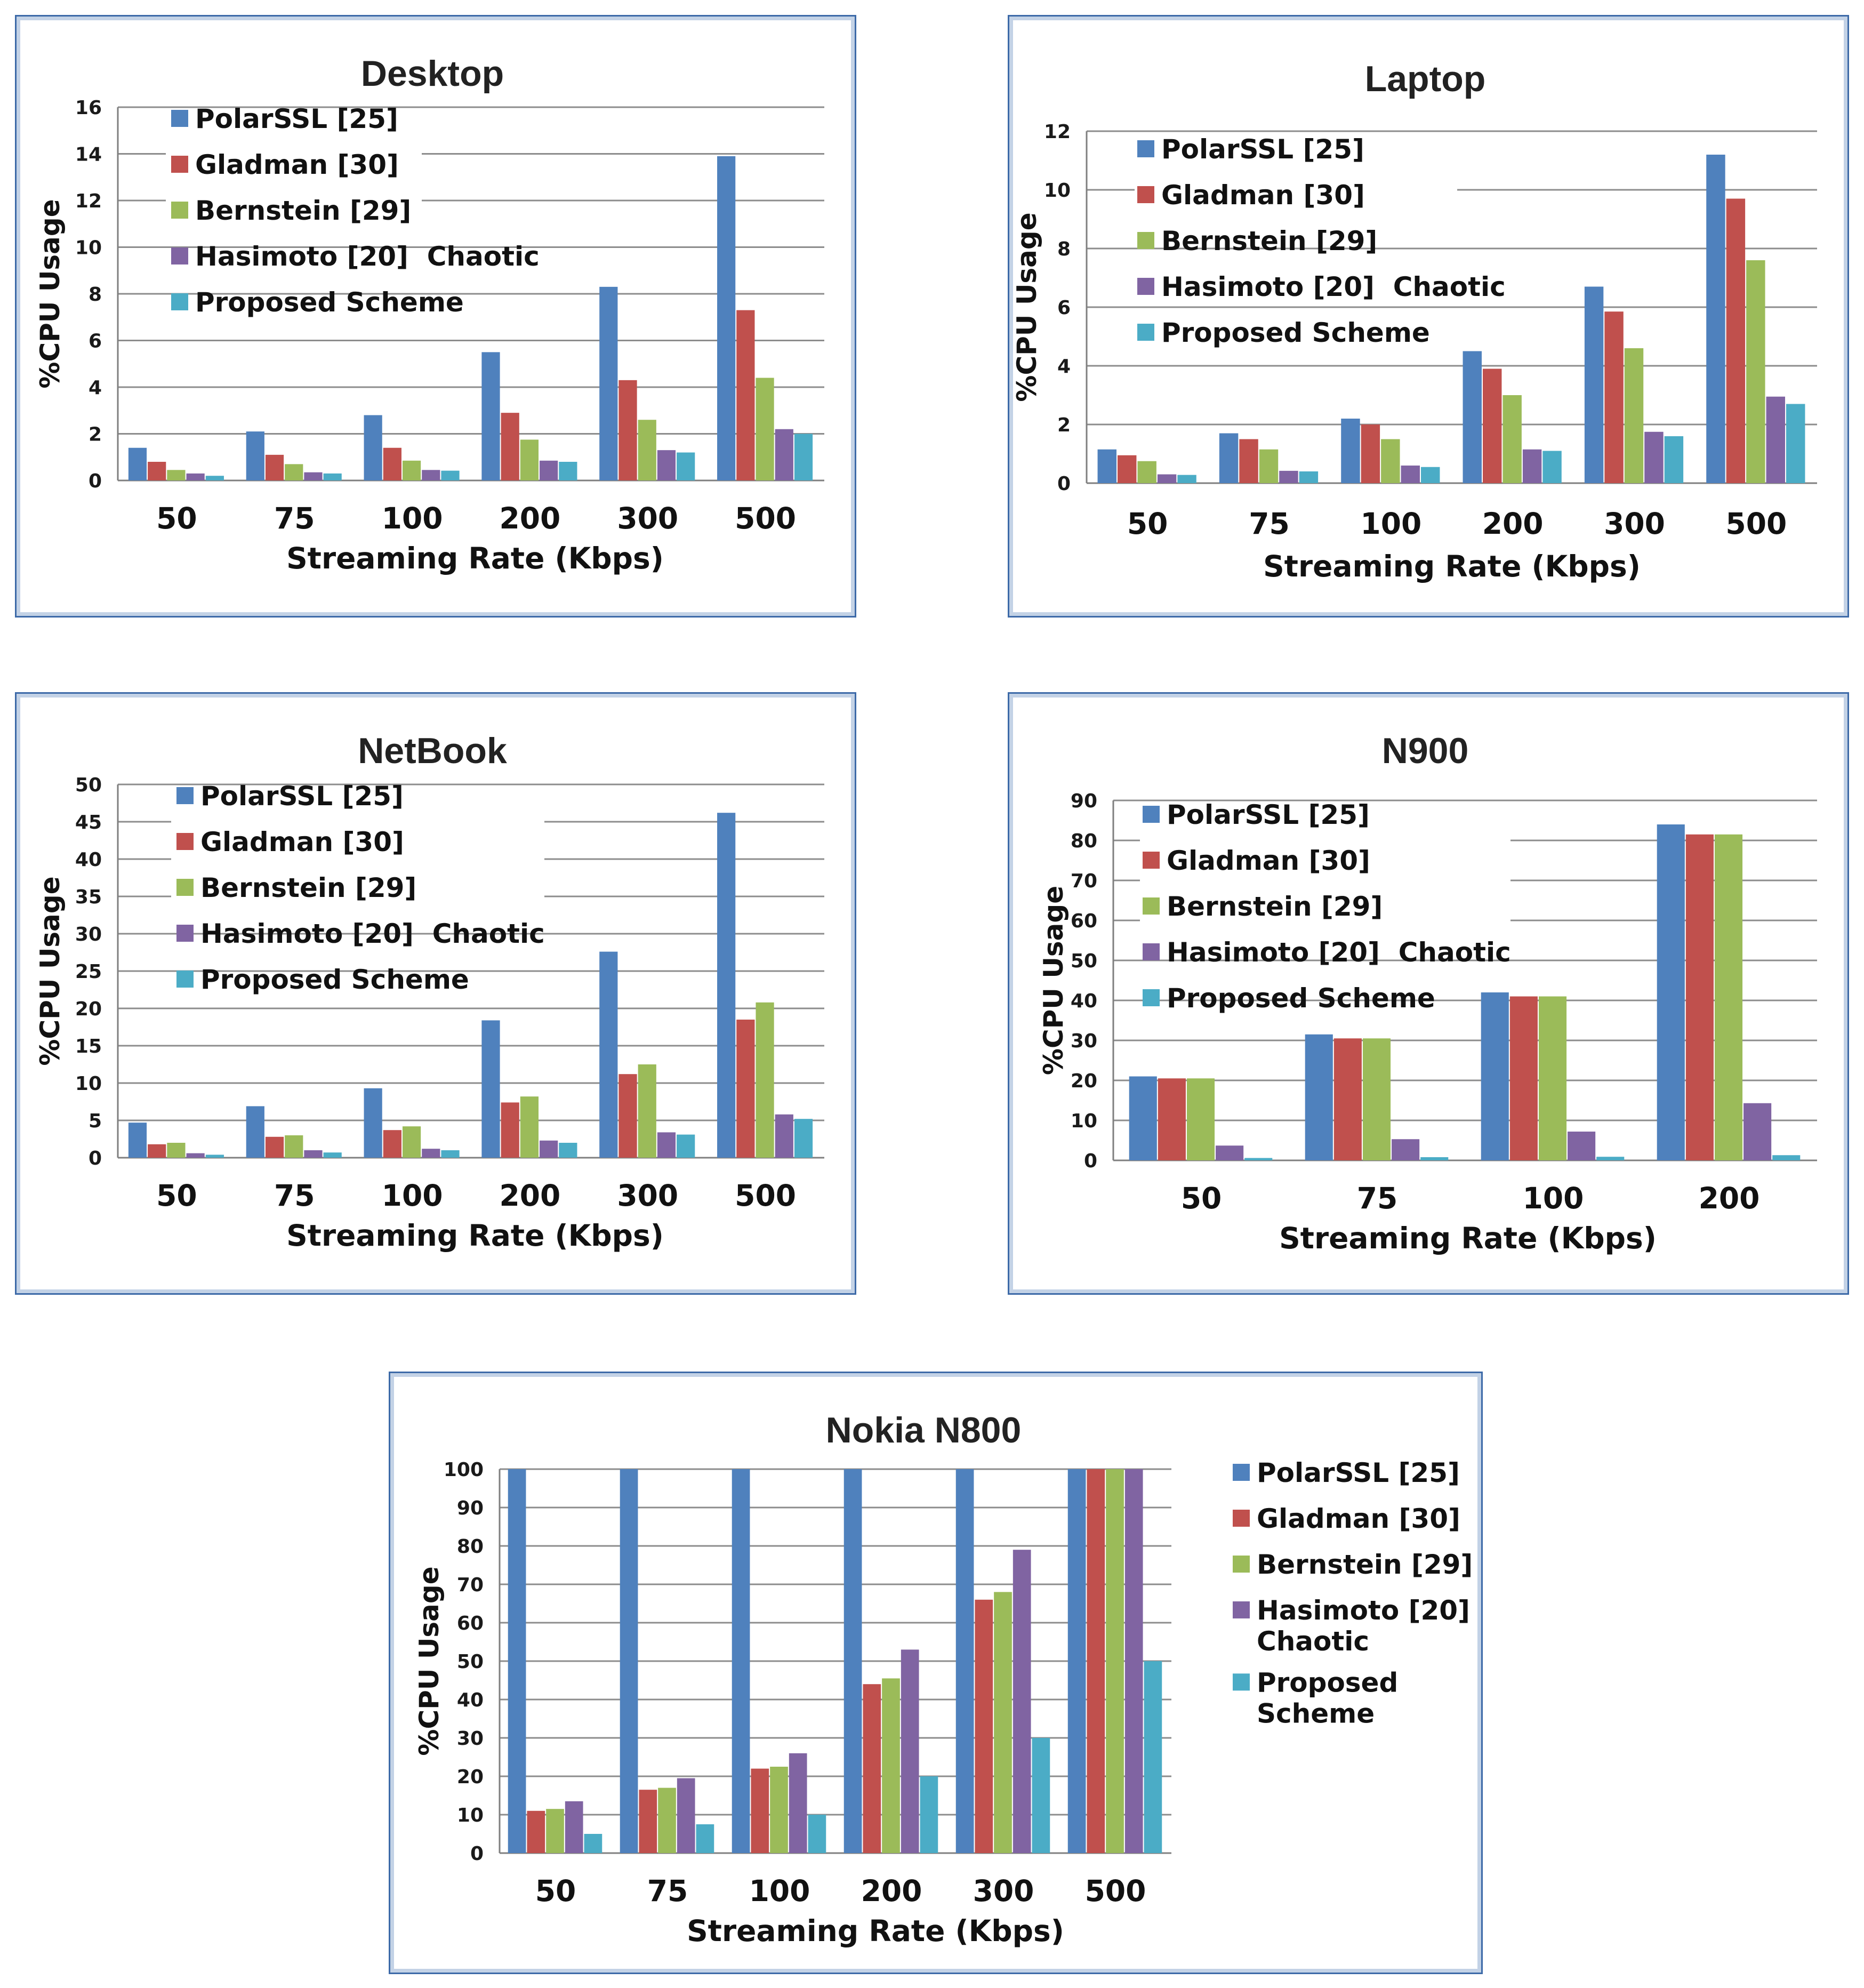 This screenshot has height=1988, width=1864. I want to click on x-tick-label: 50, so click(176, 518).